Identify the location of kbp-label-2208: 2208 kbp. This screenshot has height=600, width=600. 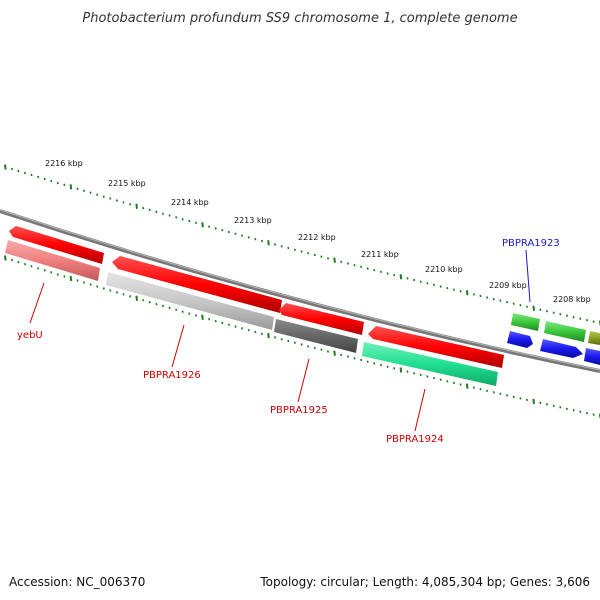
(572, 299).